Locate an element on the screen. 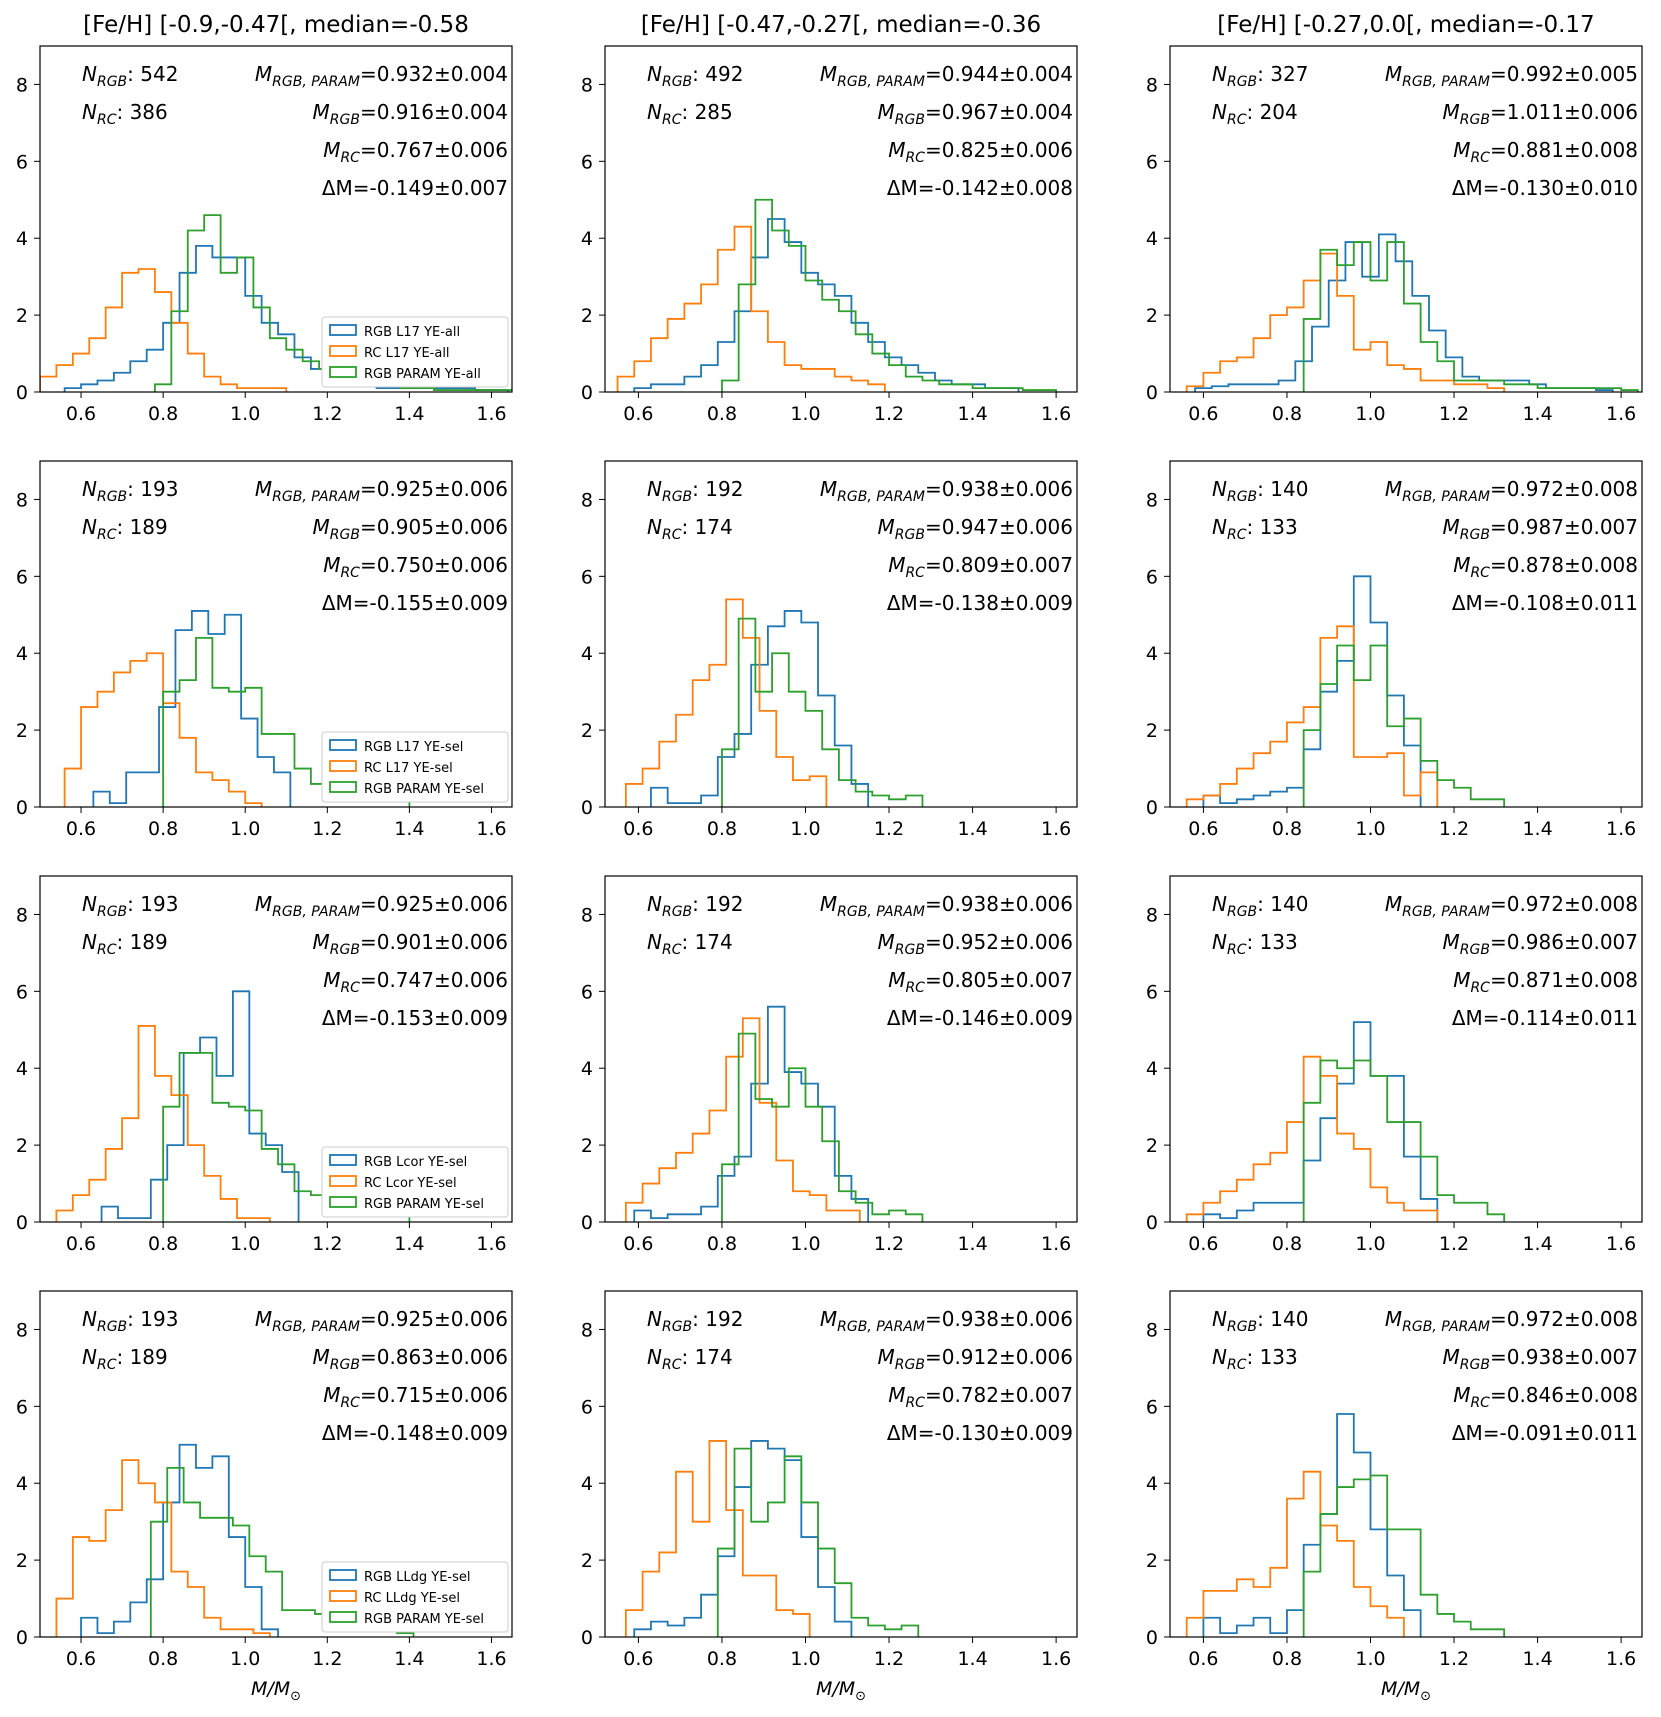 The height and width of the screenshot is (1717, 1661). legend-box is located at coordinates (415, 1597).